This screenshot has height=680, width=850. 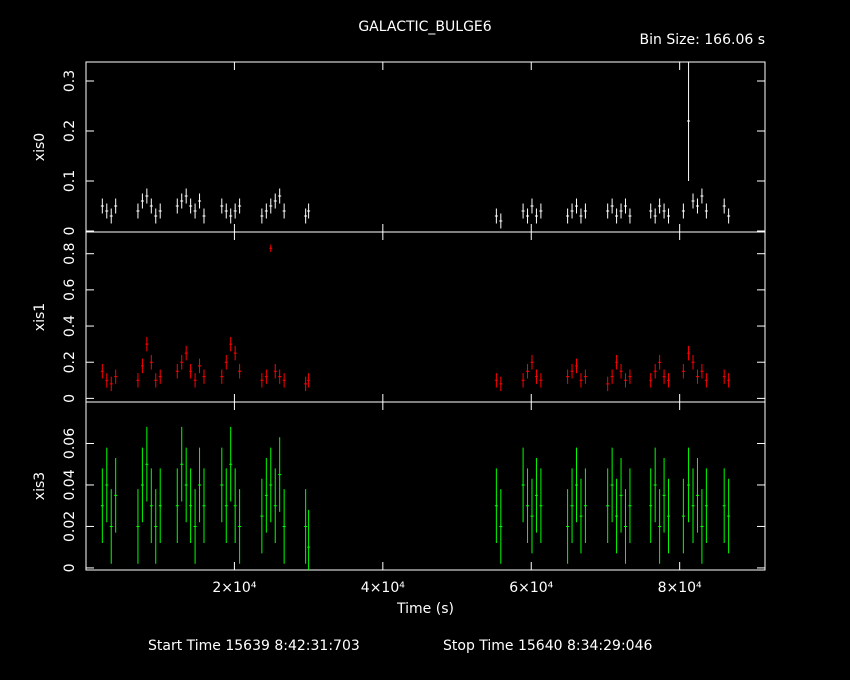 What do you see at coordinates (70, 131) in the screenshot?
I see `y-tick-label: 0.2` at bounding box center [70, 131].